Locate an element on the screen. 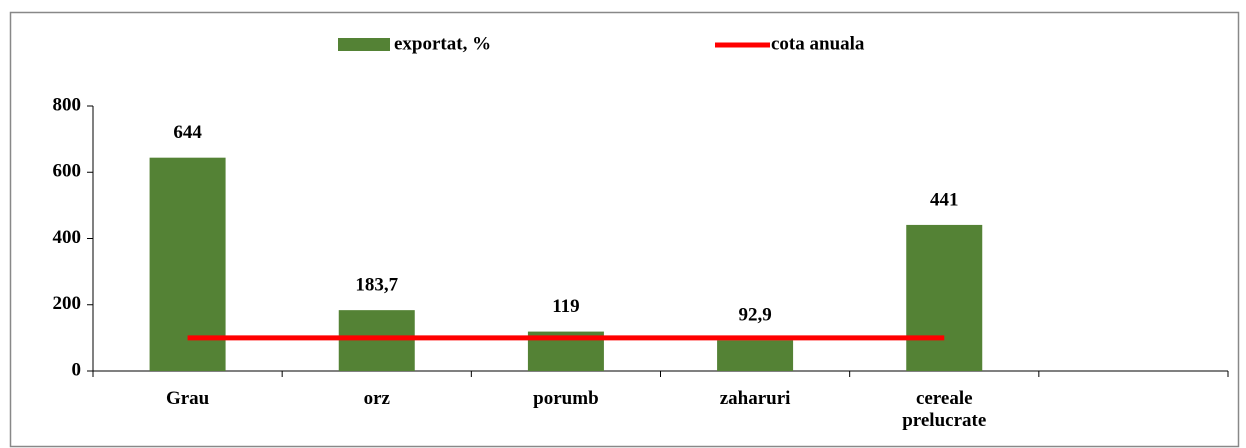  y-tick-label: 400 is located at coordinates (67, 237).